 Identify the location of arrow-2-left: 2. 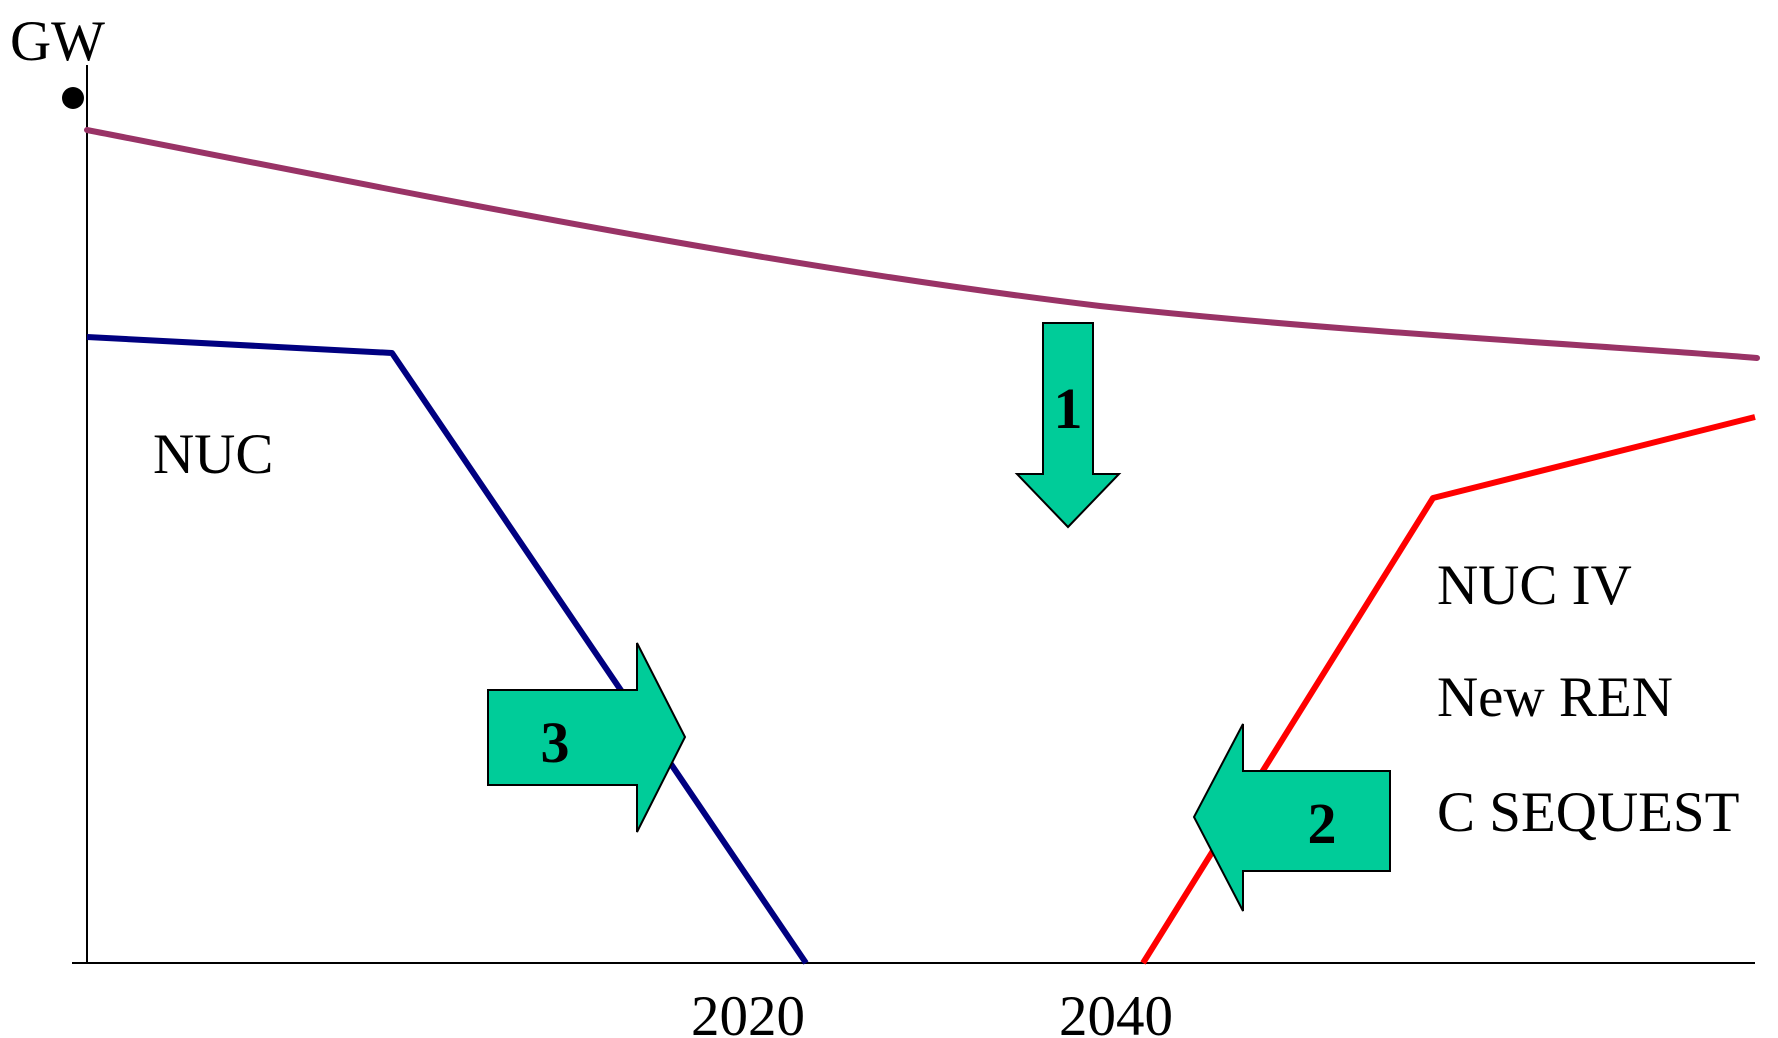
(1291, 817).